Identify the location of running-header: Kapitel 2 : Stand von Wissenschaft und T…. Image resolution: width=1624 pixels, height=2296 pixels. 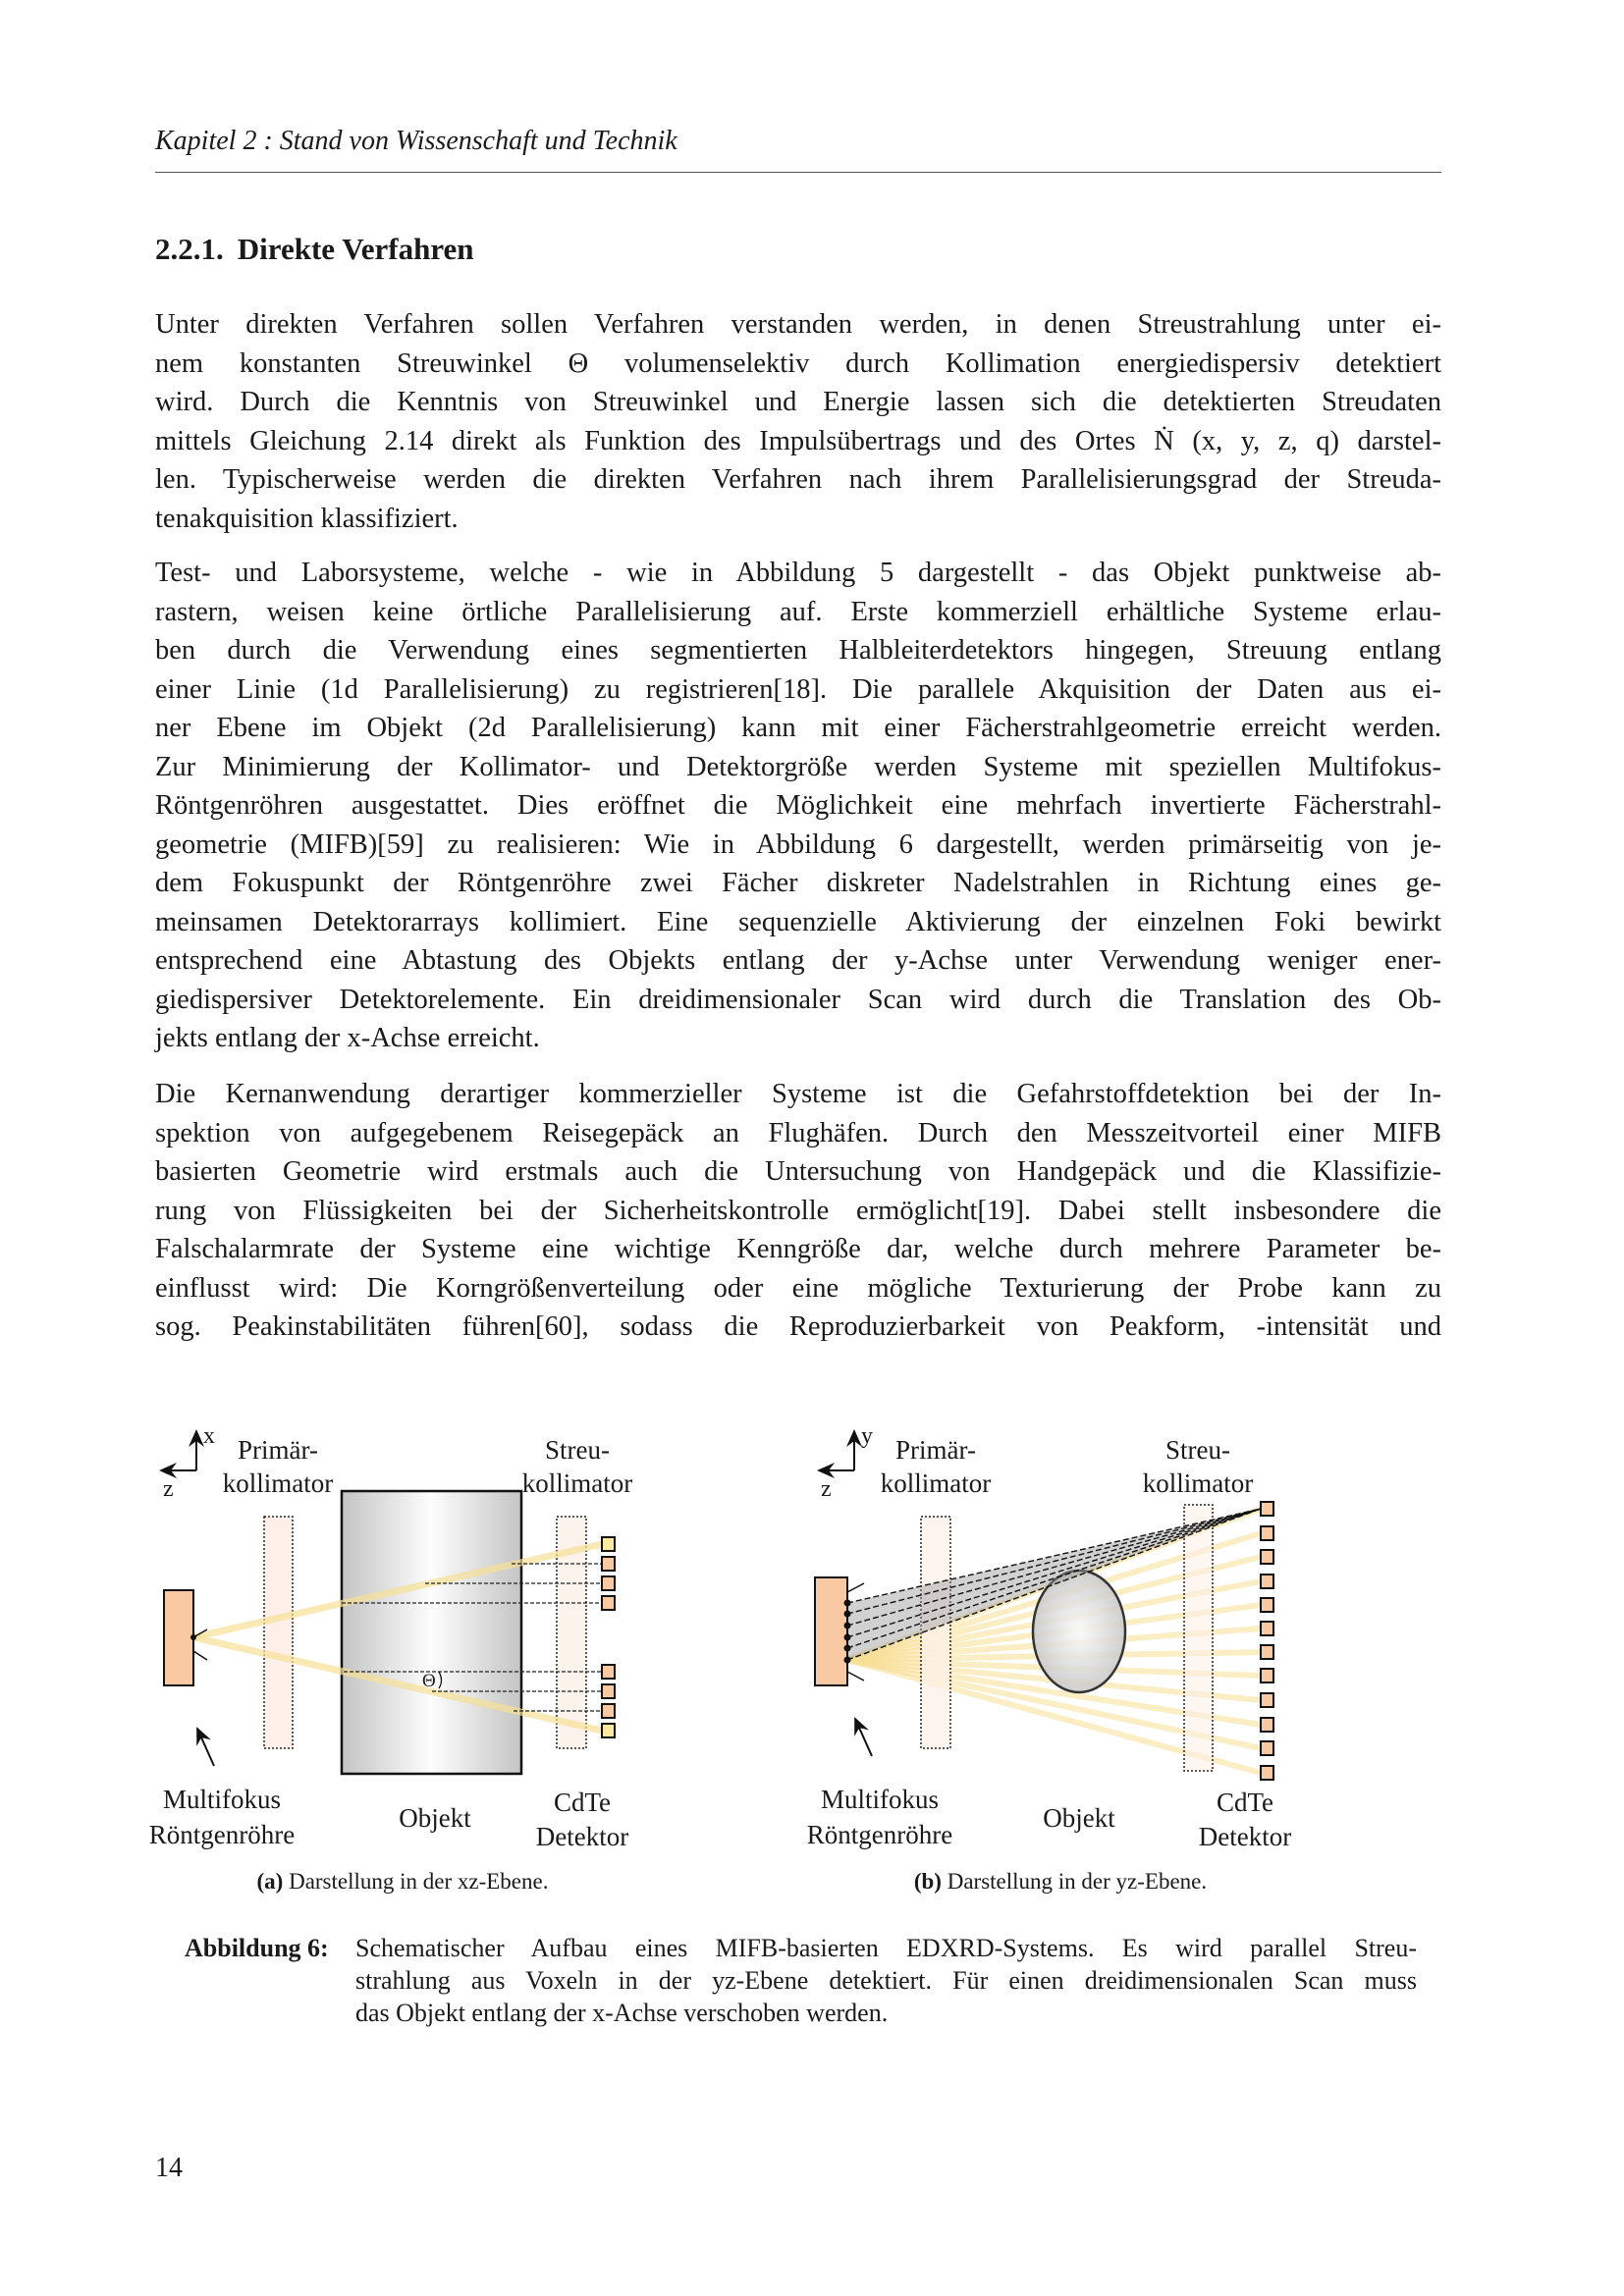
(416, 141).